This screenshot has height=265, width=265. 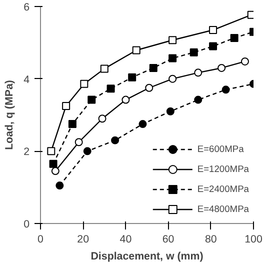 I want to click on y-tick-label: 4, so click(x=27, y=80).